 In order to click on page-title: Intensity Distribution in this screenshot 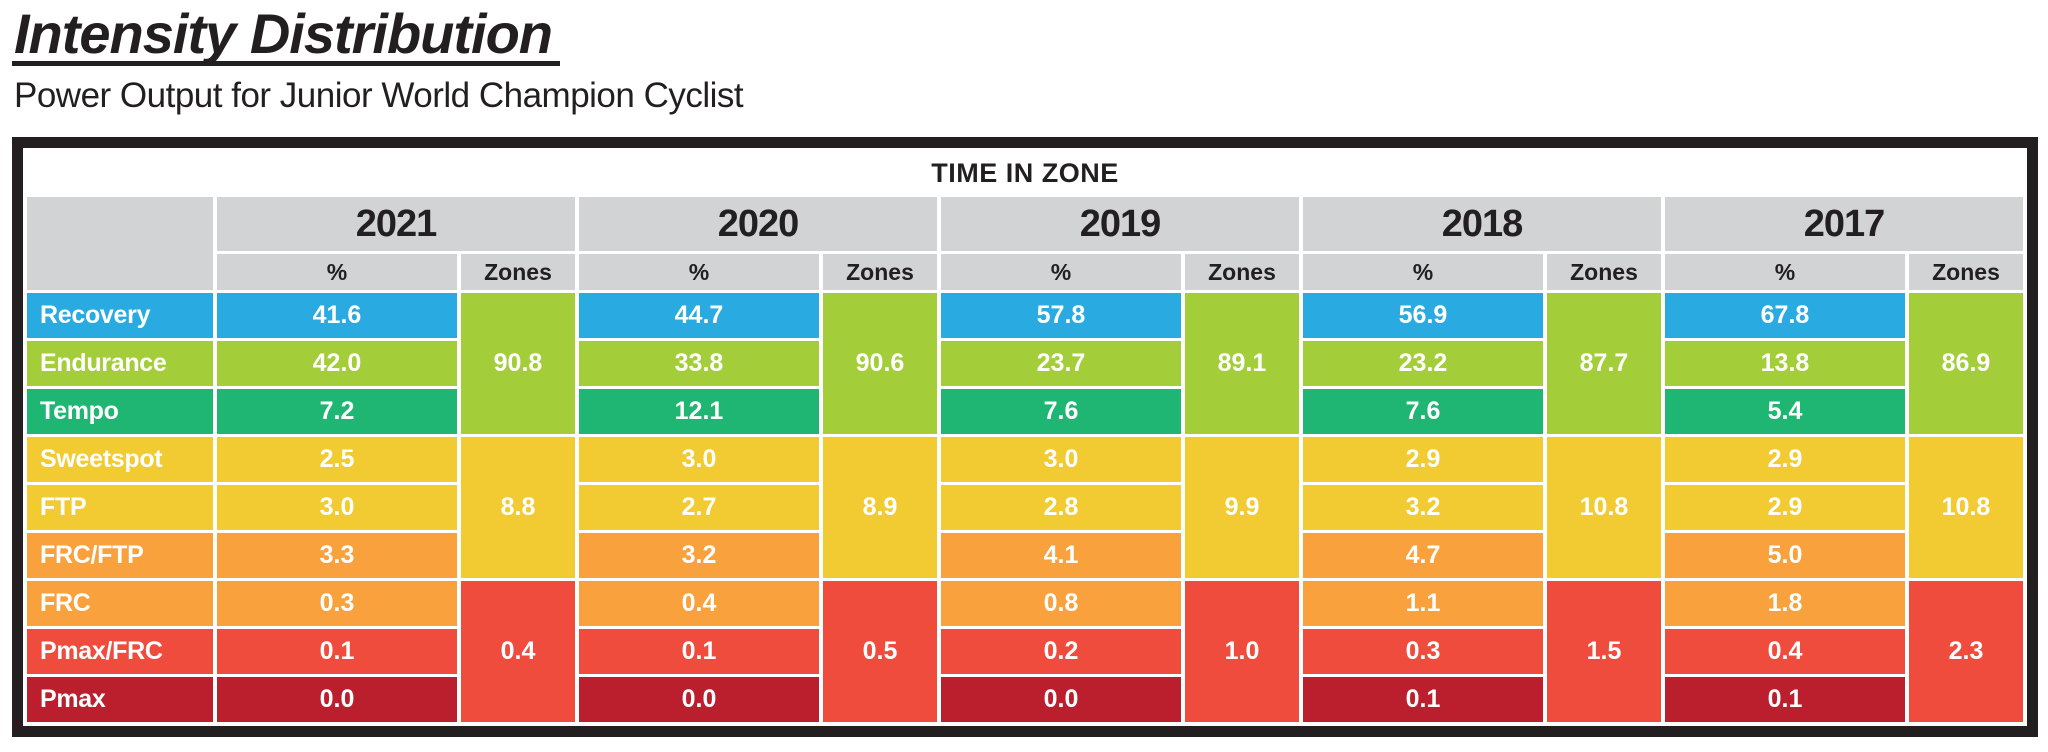, I will do `click(289, 38)`.